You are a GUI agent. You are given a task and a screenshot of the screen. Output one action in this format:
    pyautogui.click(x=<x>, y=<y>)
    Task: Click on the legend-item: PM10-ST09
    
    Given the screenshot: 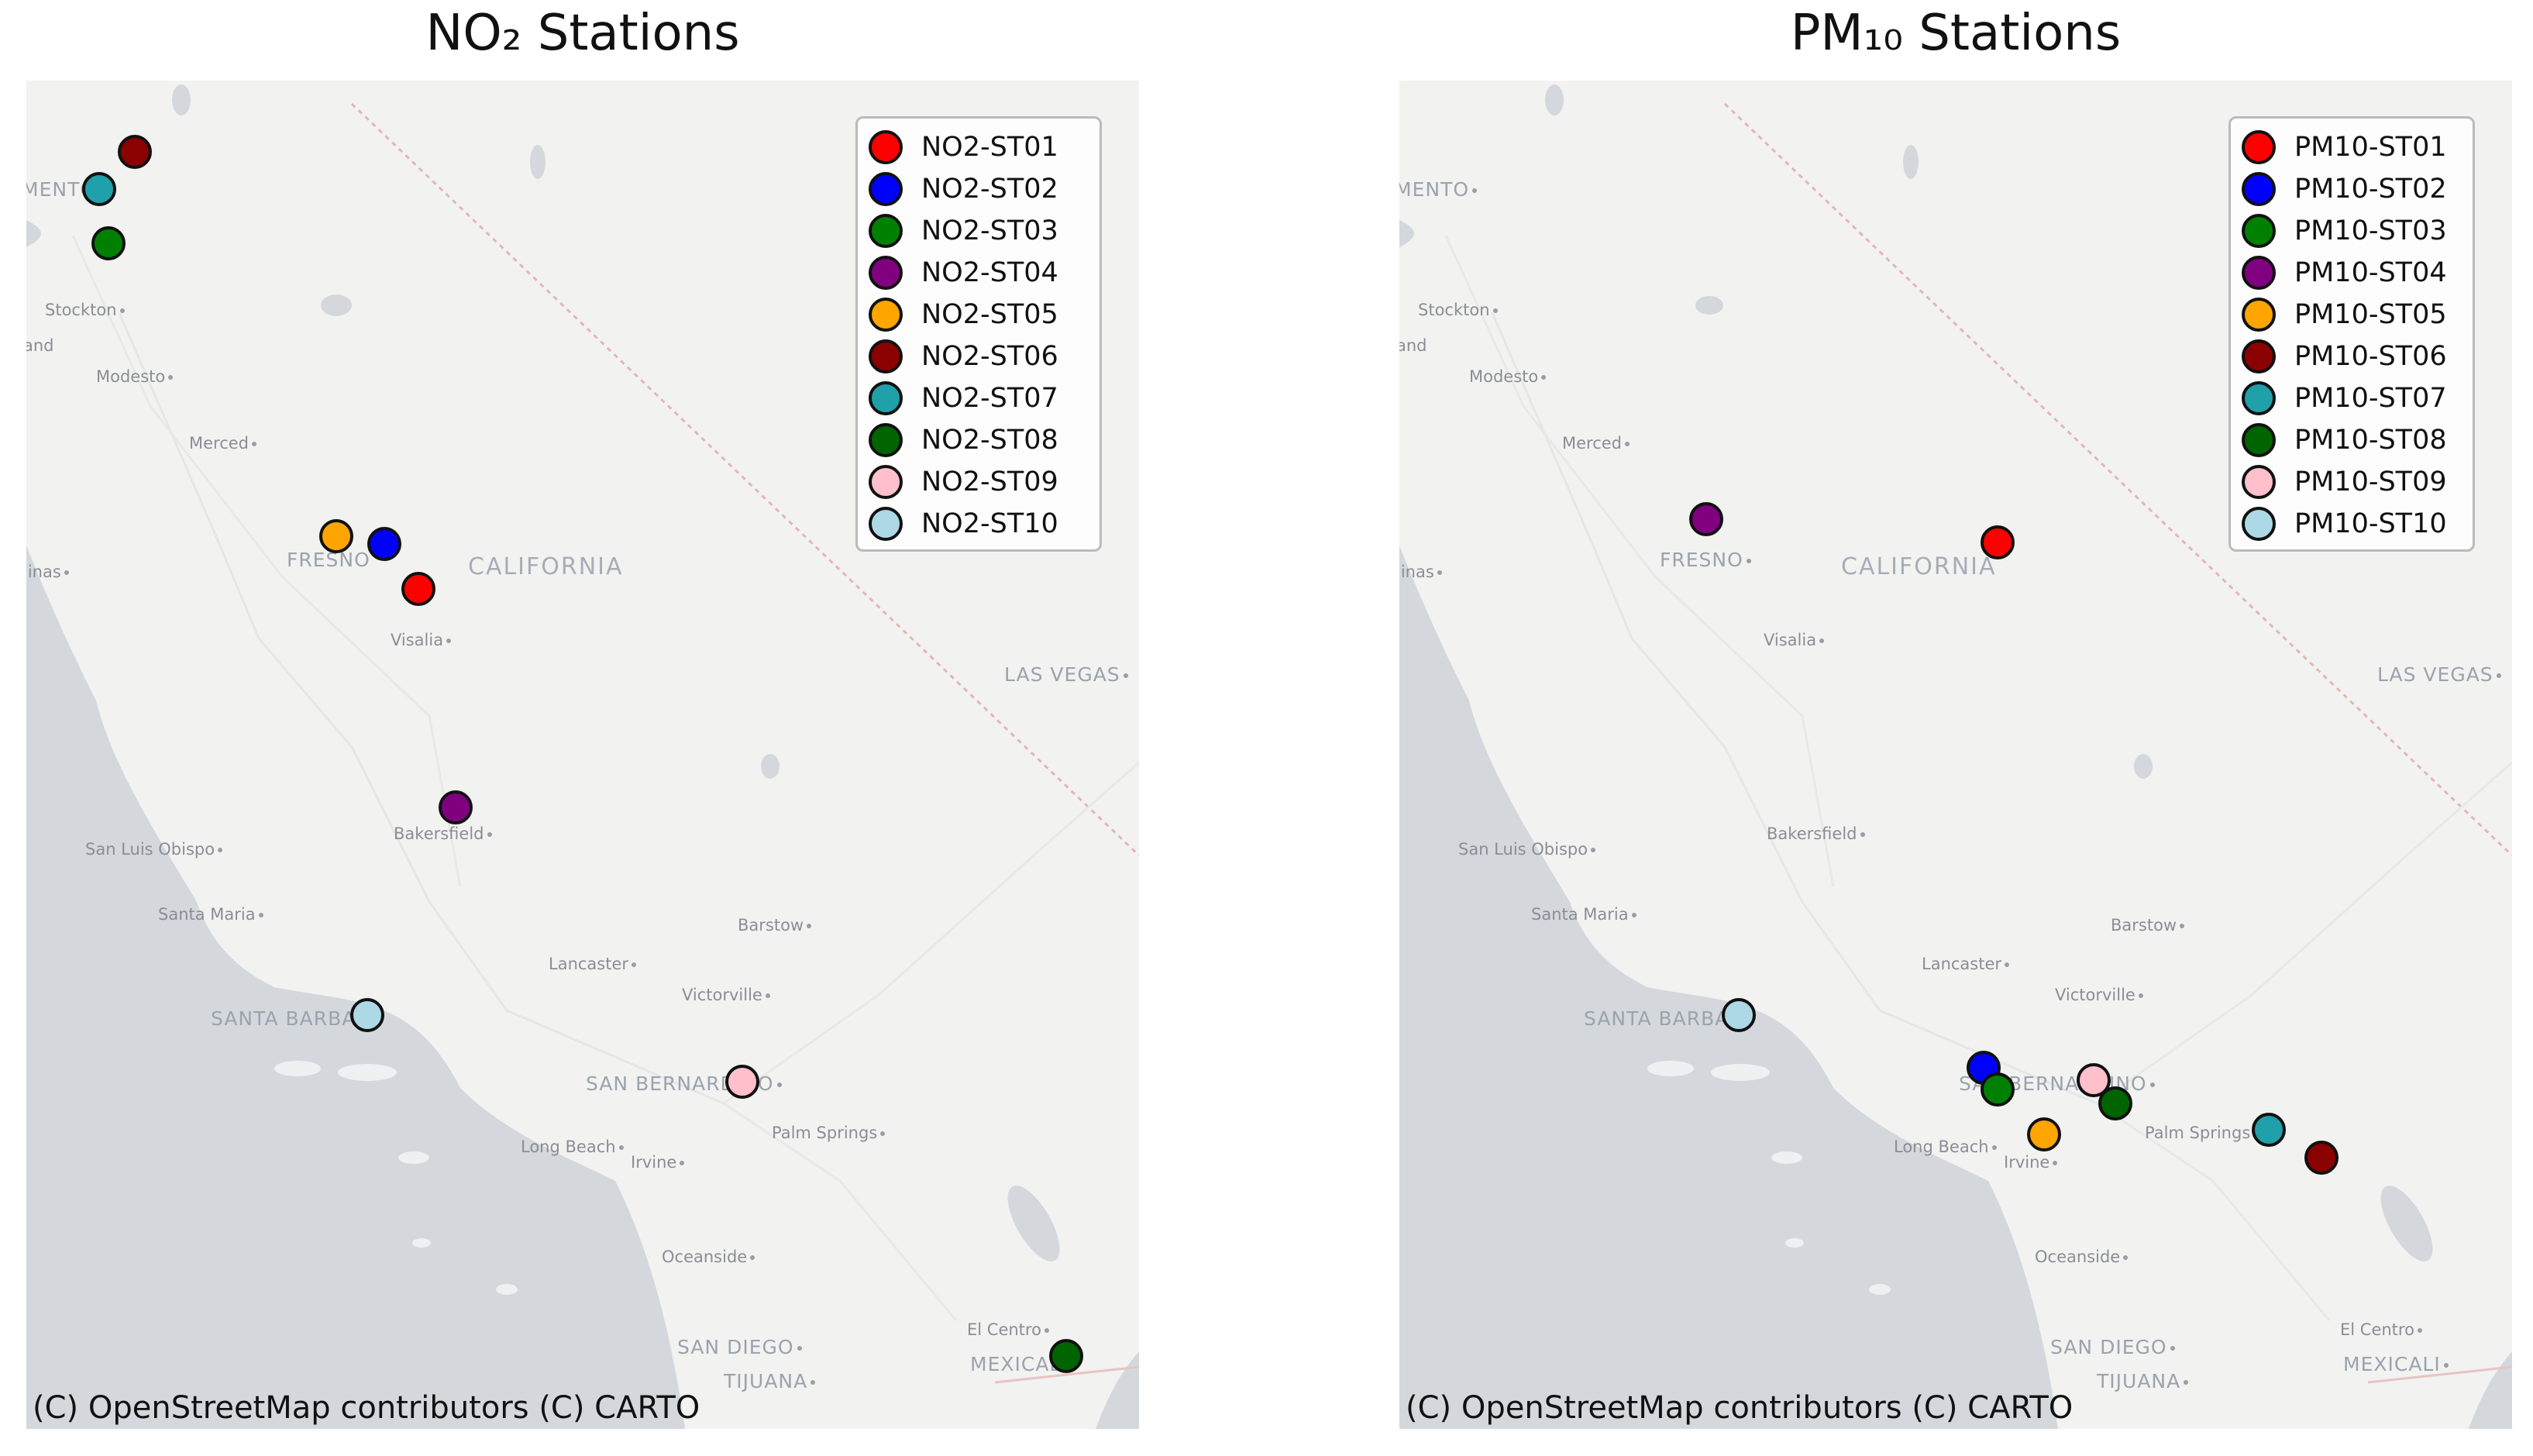 What is the action you would take?
    pyautogui.click(x=2353, y=482)
    